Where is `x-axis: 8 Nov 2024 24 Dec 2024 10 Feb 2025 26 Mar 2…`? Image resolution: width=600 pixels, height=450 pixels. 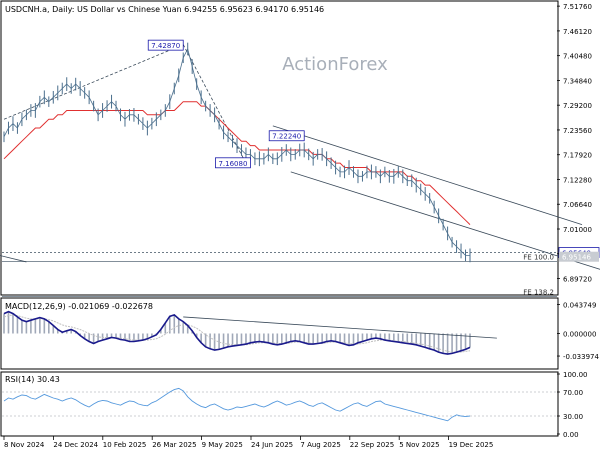
x-axis: 8 Nov 2024 24 Dec 2024 10 Feb 2025 26 Mar 2… is located at coordinates (248, 442).